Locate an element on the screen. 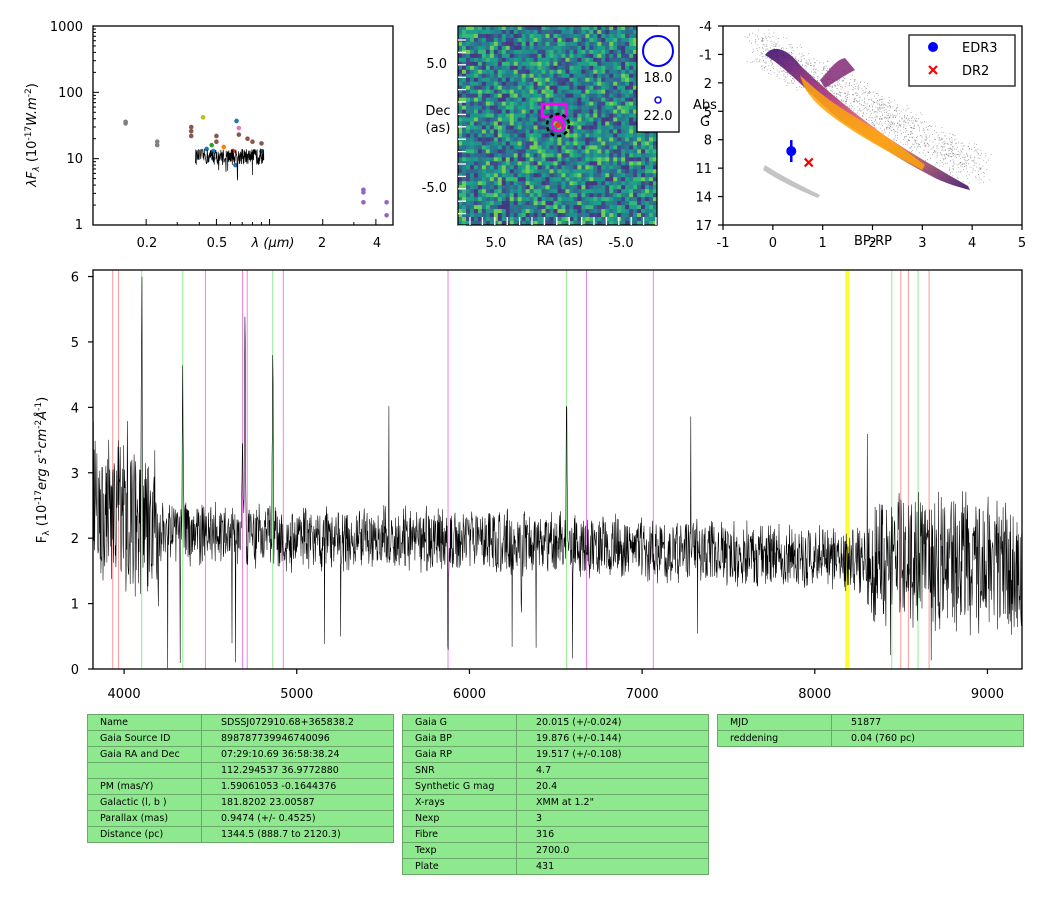 The image size is (1048, 902). hr-ytick-label: -4 is located at coordinates (705, 27).